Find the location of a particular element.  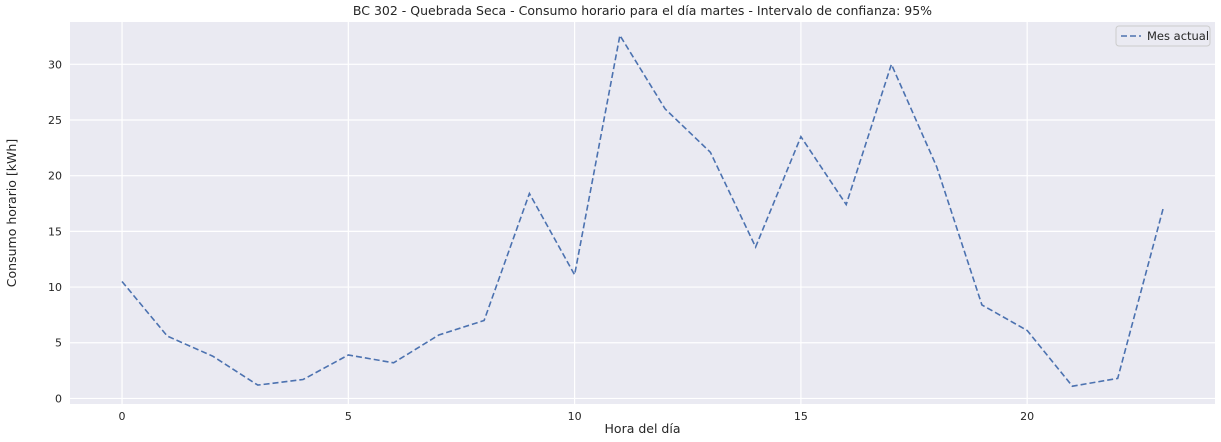

y-tick-labels: 0 5 10 15 20 25 30 is located at coordinates (55, 231).